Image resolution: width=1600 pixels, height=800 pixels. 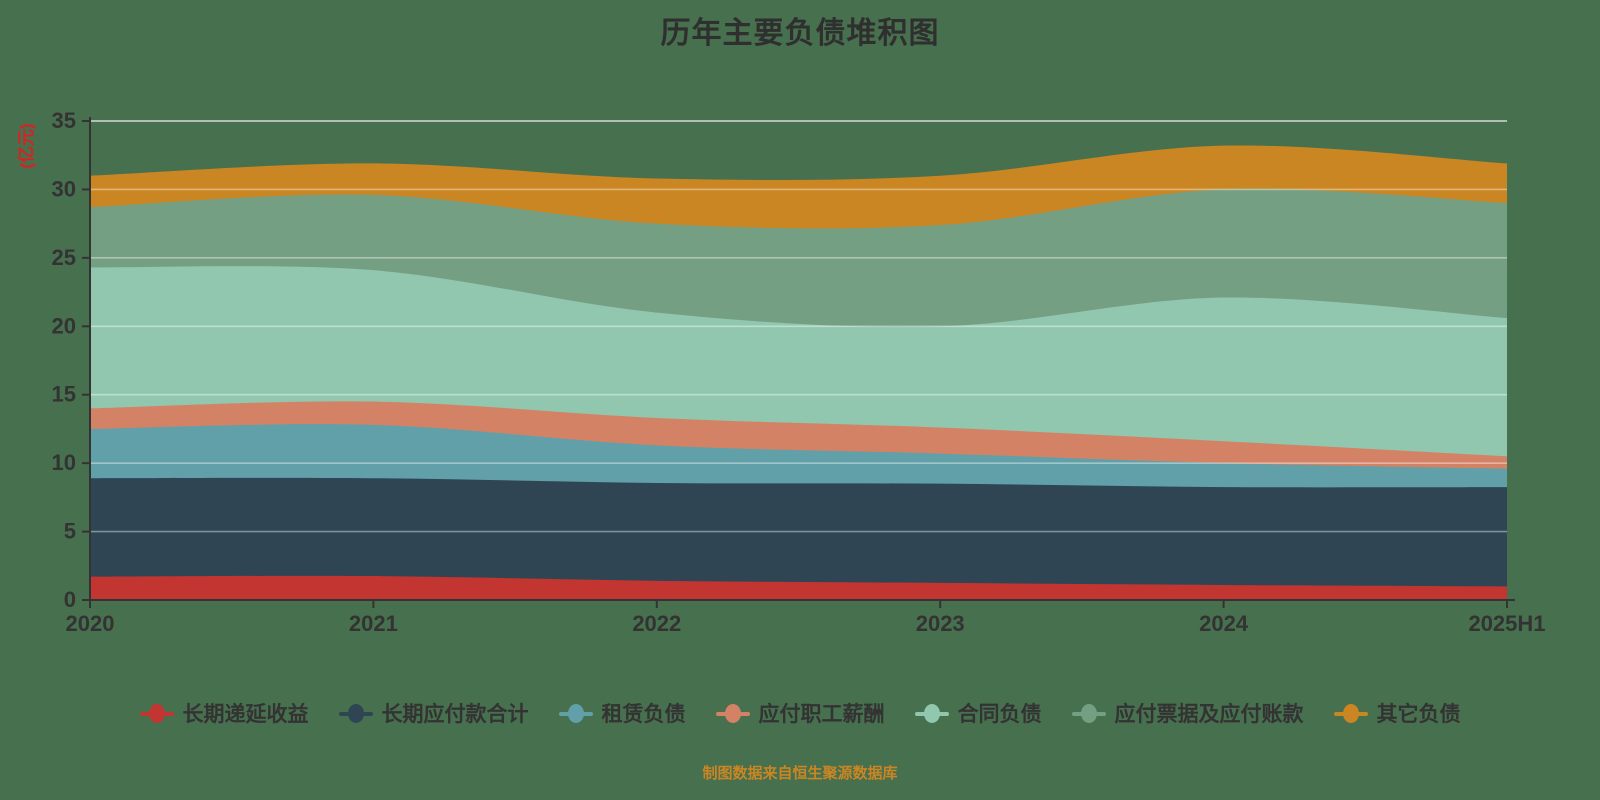 What do you see at coordinates (821, 714) in the screenshot?
I see `legend-label: 应付职工薪酬` at bounding box center [821, 714].